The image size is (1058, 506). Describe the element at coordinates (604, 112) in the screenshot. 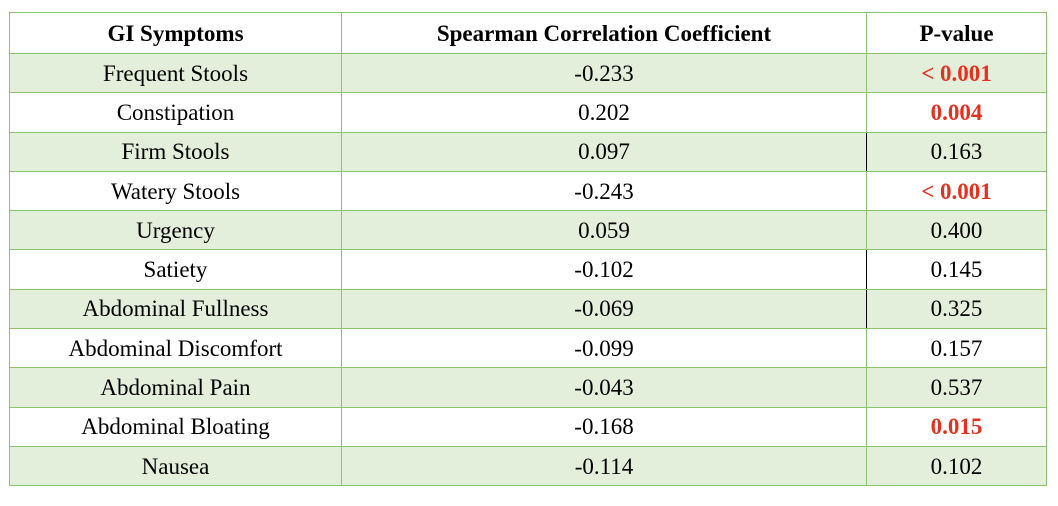

I see `coefficient-cell: 0.202` at that location.